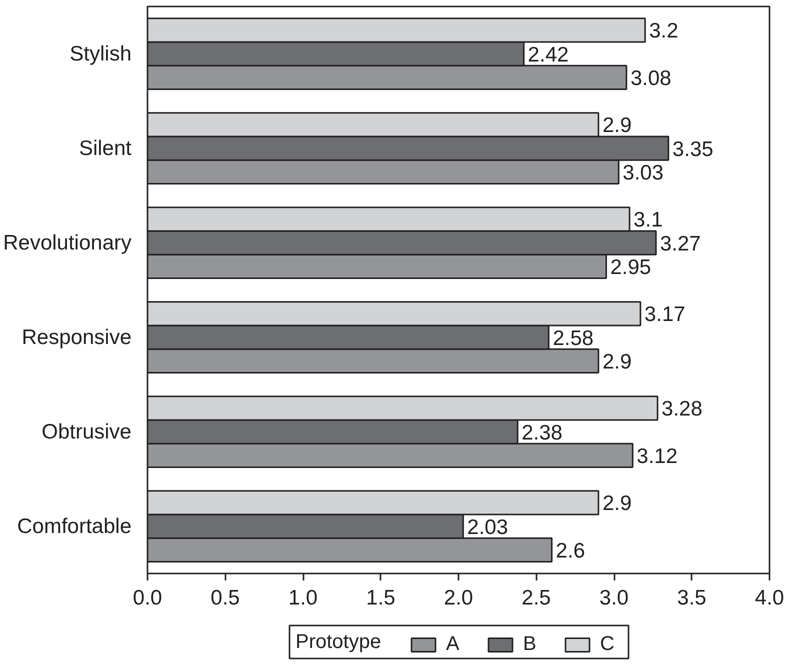 Image resolution: width=788 pixels, height=668 pixels. I want to click on y-tick-label: Responsive, so click(77, 337).